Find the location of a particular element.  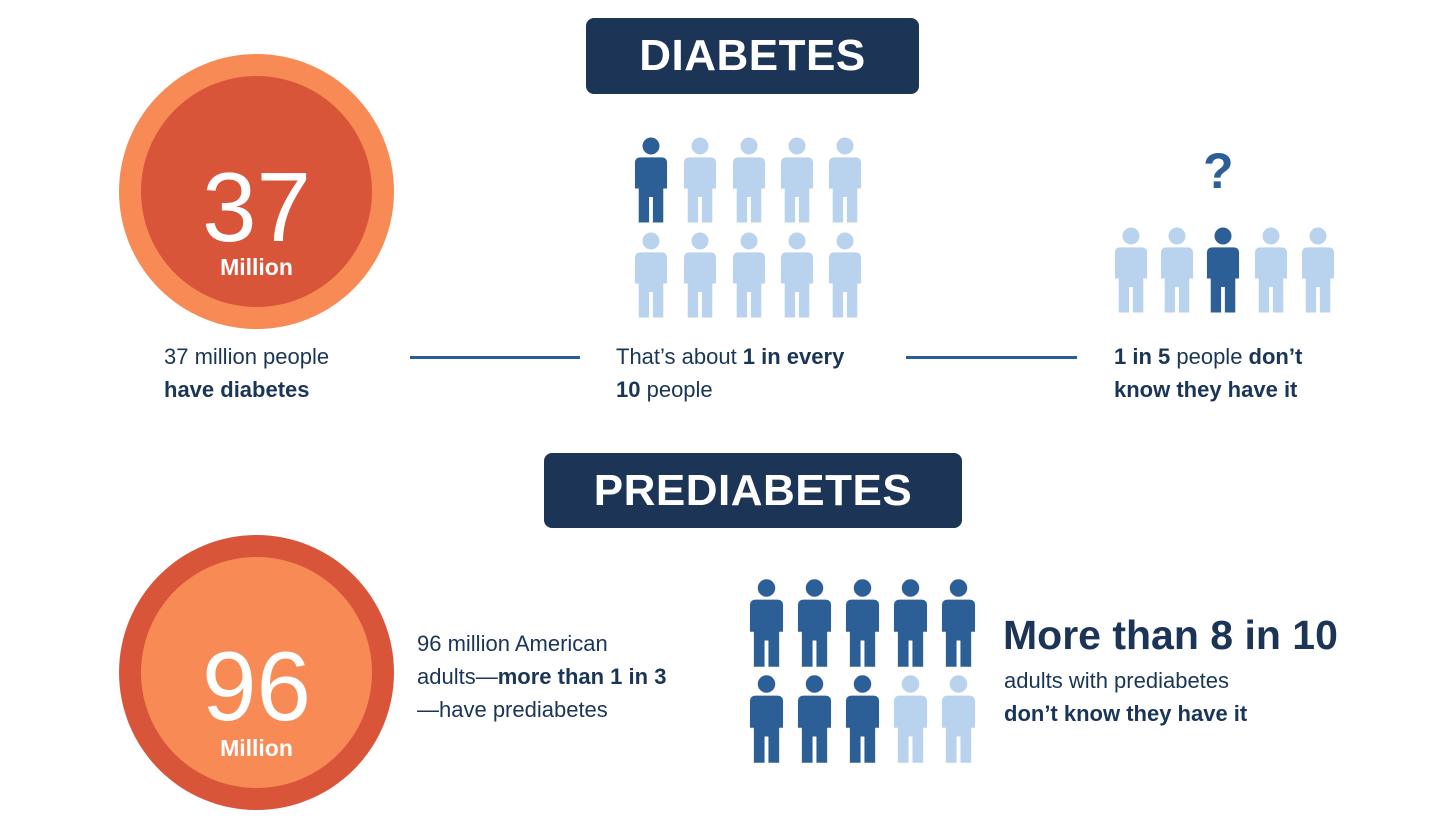

diabetes-big-number: 37 is located at coordinates (256, 207).